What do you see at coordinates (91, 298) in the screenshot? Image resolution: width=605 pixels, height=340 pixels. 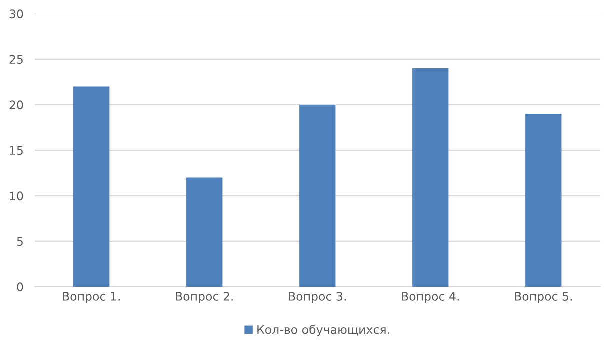 I see `x-tick-label: Вопрос 1.` at bounding box center [91, 298].